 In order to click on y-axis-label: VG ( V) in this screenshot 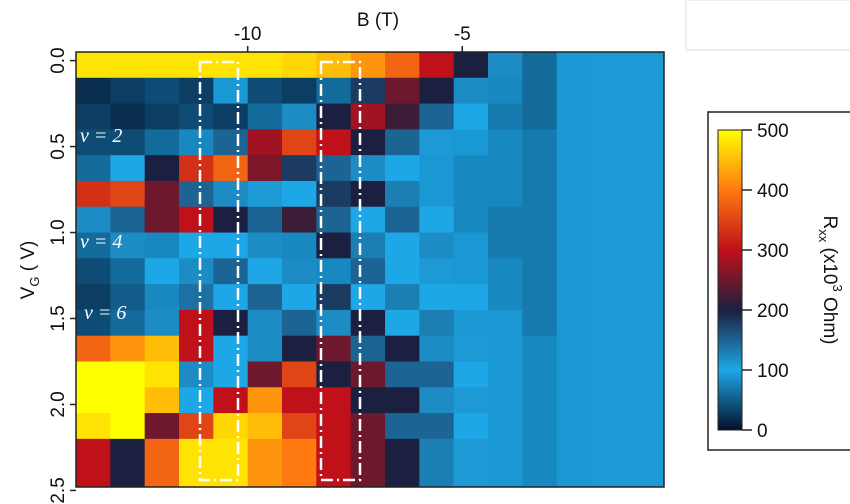, I will do `click(30, 270)`.